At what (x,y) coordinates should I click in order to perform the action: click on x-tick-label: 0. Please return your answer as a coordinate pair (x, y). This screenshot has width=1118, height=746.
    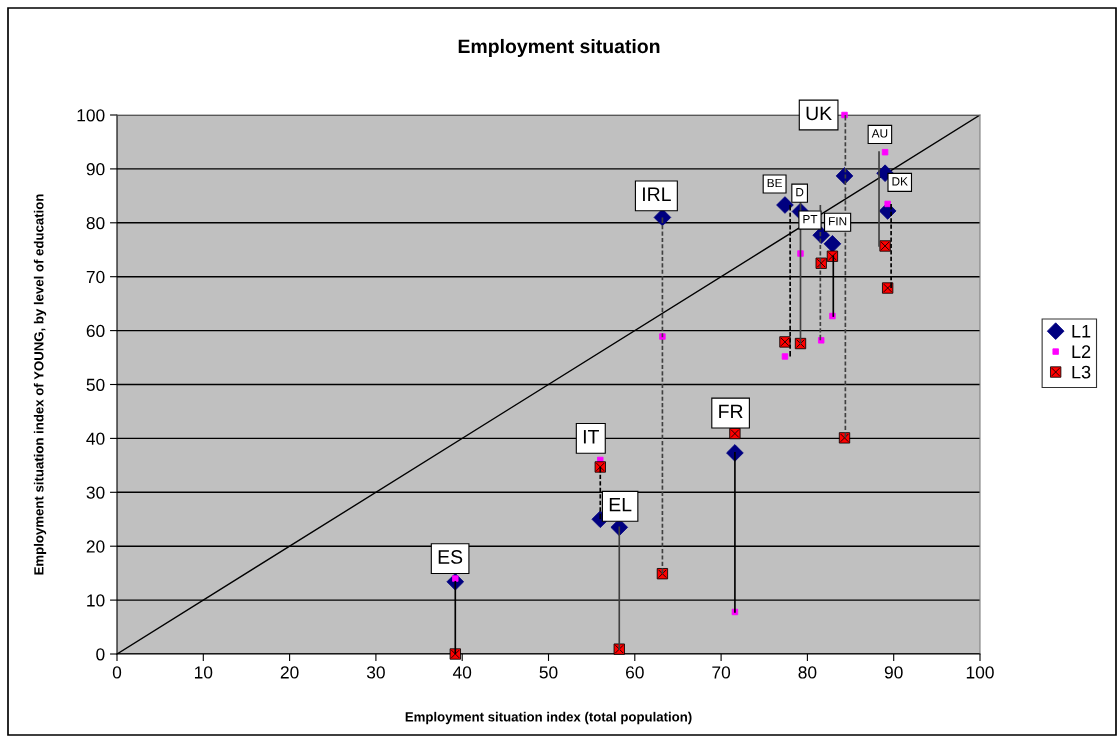
    Looking at the image, I should click on (117, 672).